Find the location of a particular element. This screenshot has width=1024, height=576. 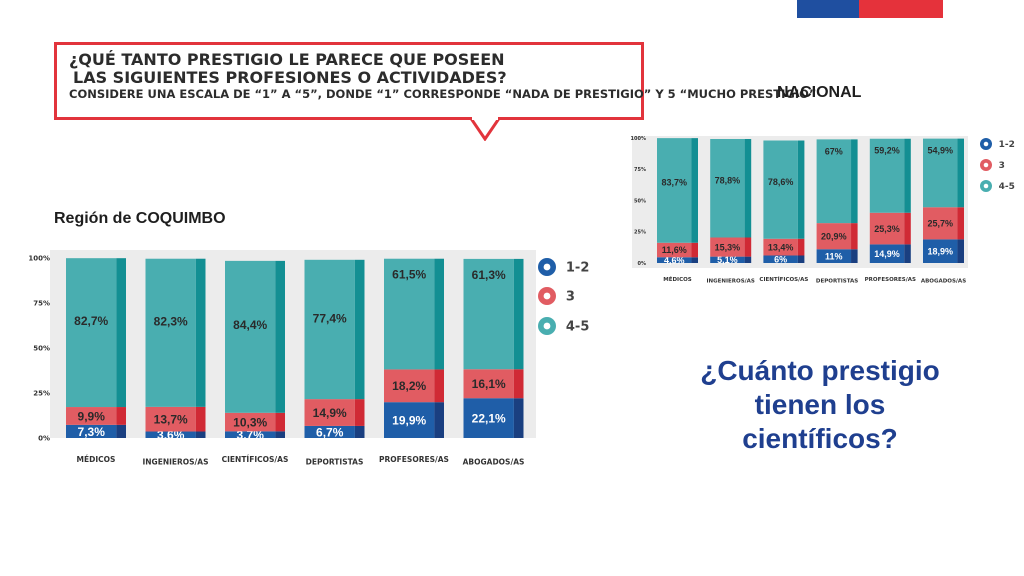

regional-ytick-label: 50% is located at coordinates (41, 348).